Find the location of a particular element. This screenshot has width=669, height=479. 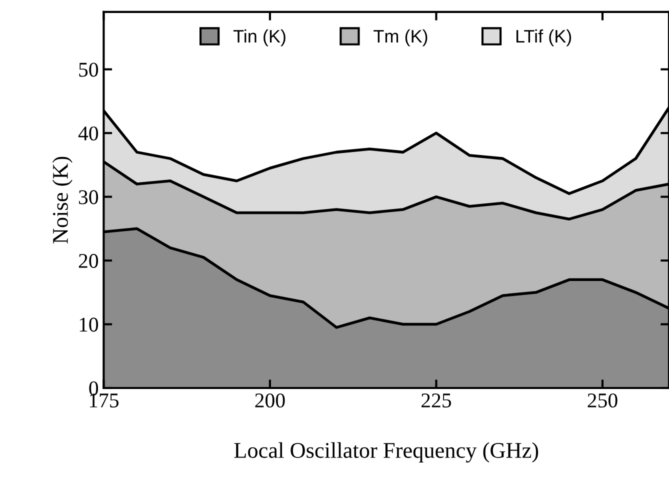

x-tick-label: 175 is located at coordinates (104, 401).